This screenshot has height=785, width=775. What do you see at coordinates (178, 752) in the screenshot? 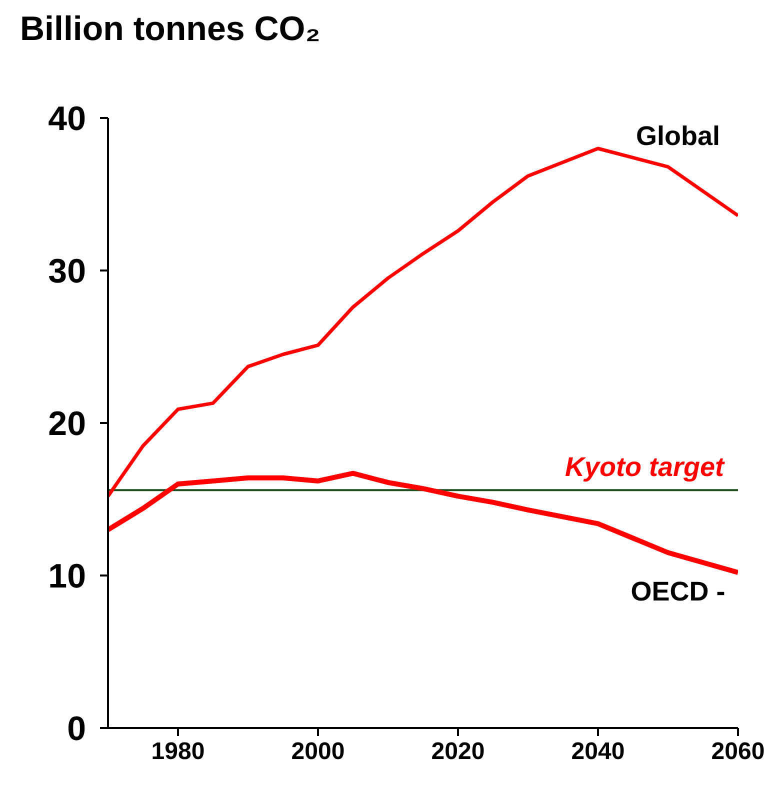
I see `x-tick-label: 1980` at bounding box center [178, 752].